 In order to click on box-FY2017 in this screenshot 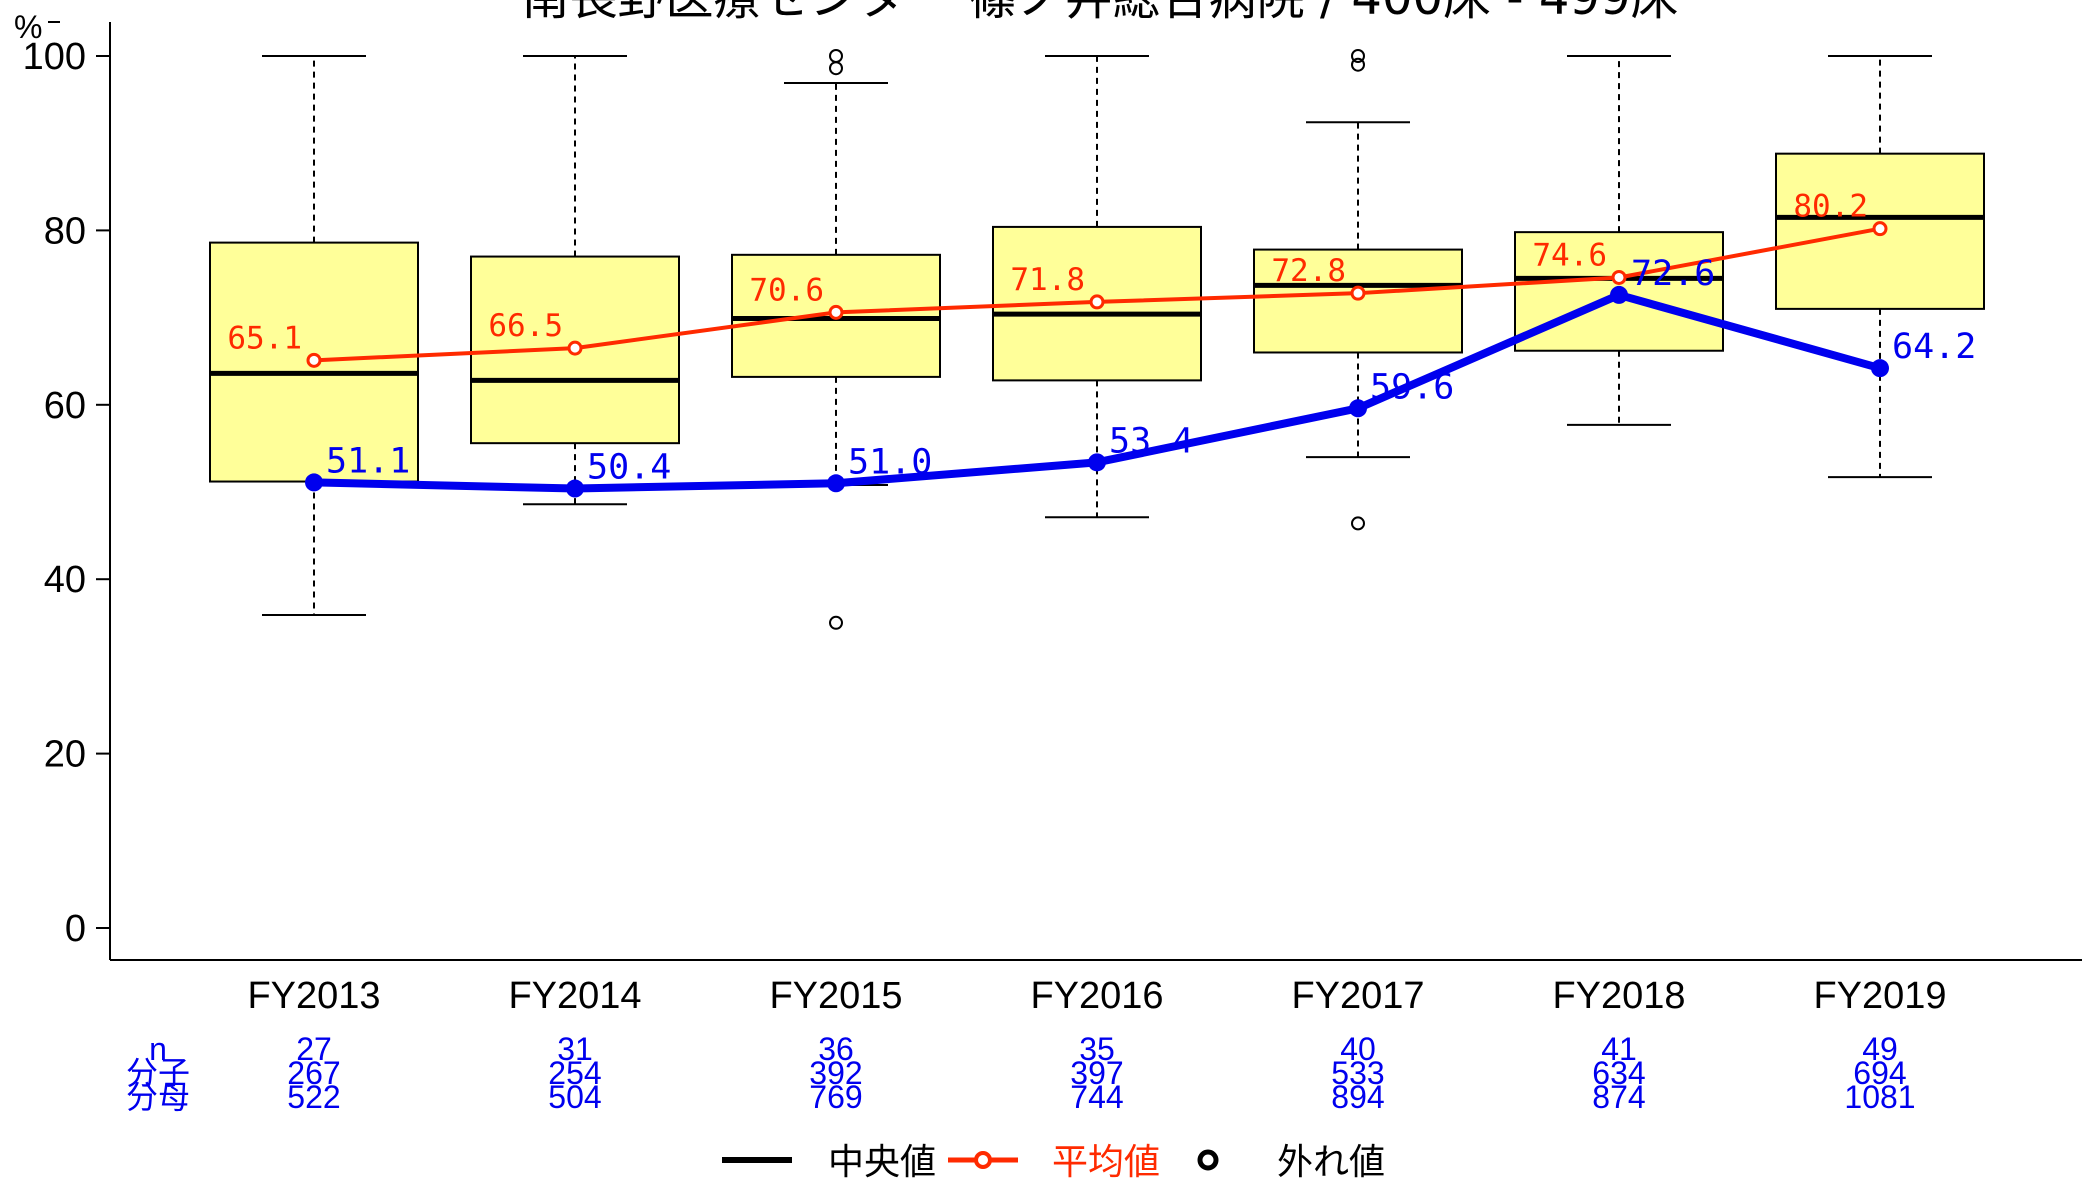, I will do `click(1358, 290)`.